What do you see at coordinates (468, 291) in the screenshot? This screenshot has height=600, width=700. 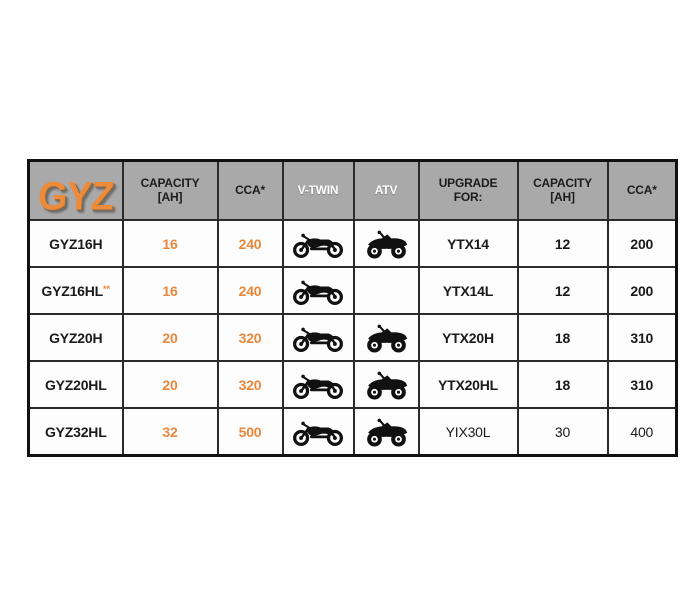 I see `upgrade-model-cell: YTX14L` at bounding box center [468, 291].